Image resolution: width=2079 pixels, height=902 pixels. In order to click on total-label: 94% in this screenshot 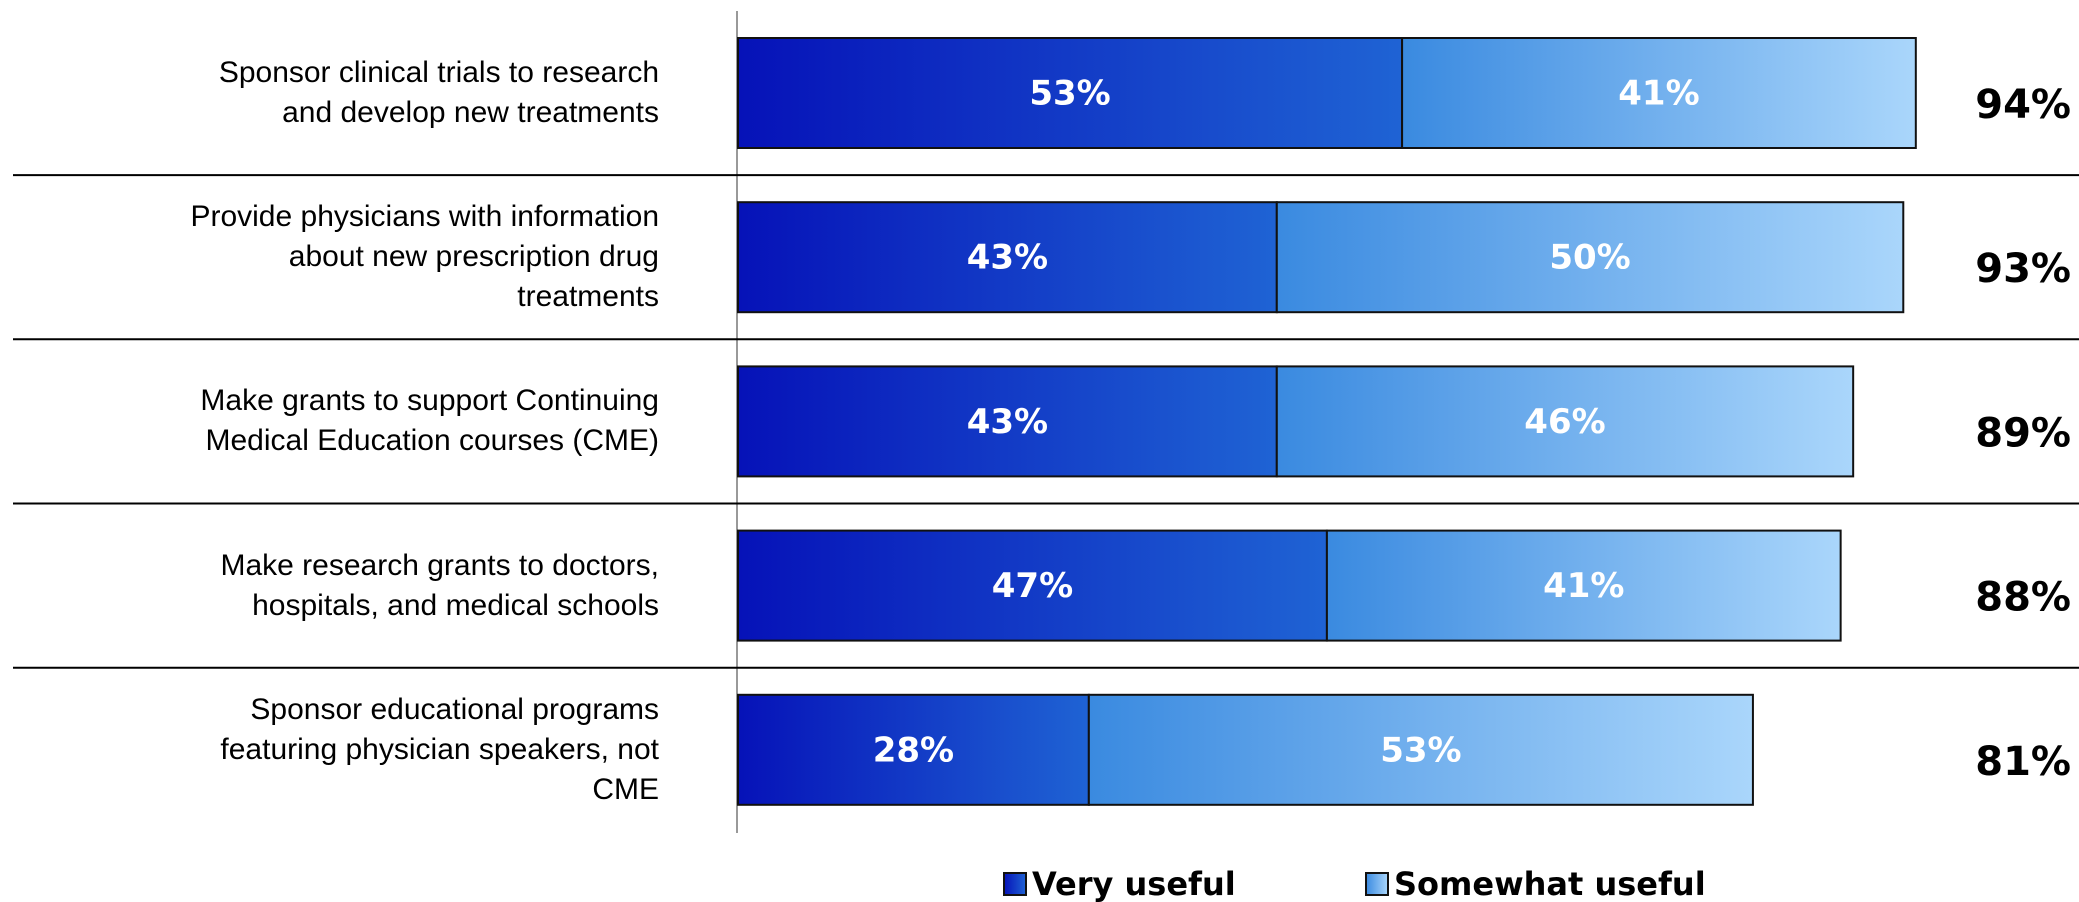, I will do `click(2023, 105)`.